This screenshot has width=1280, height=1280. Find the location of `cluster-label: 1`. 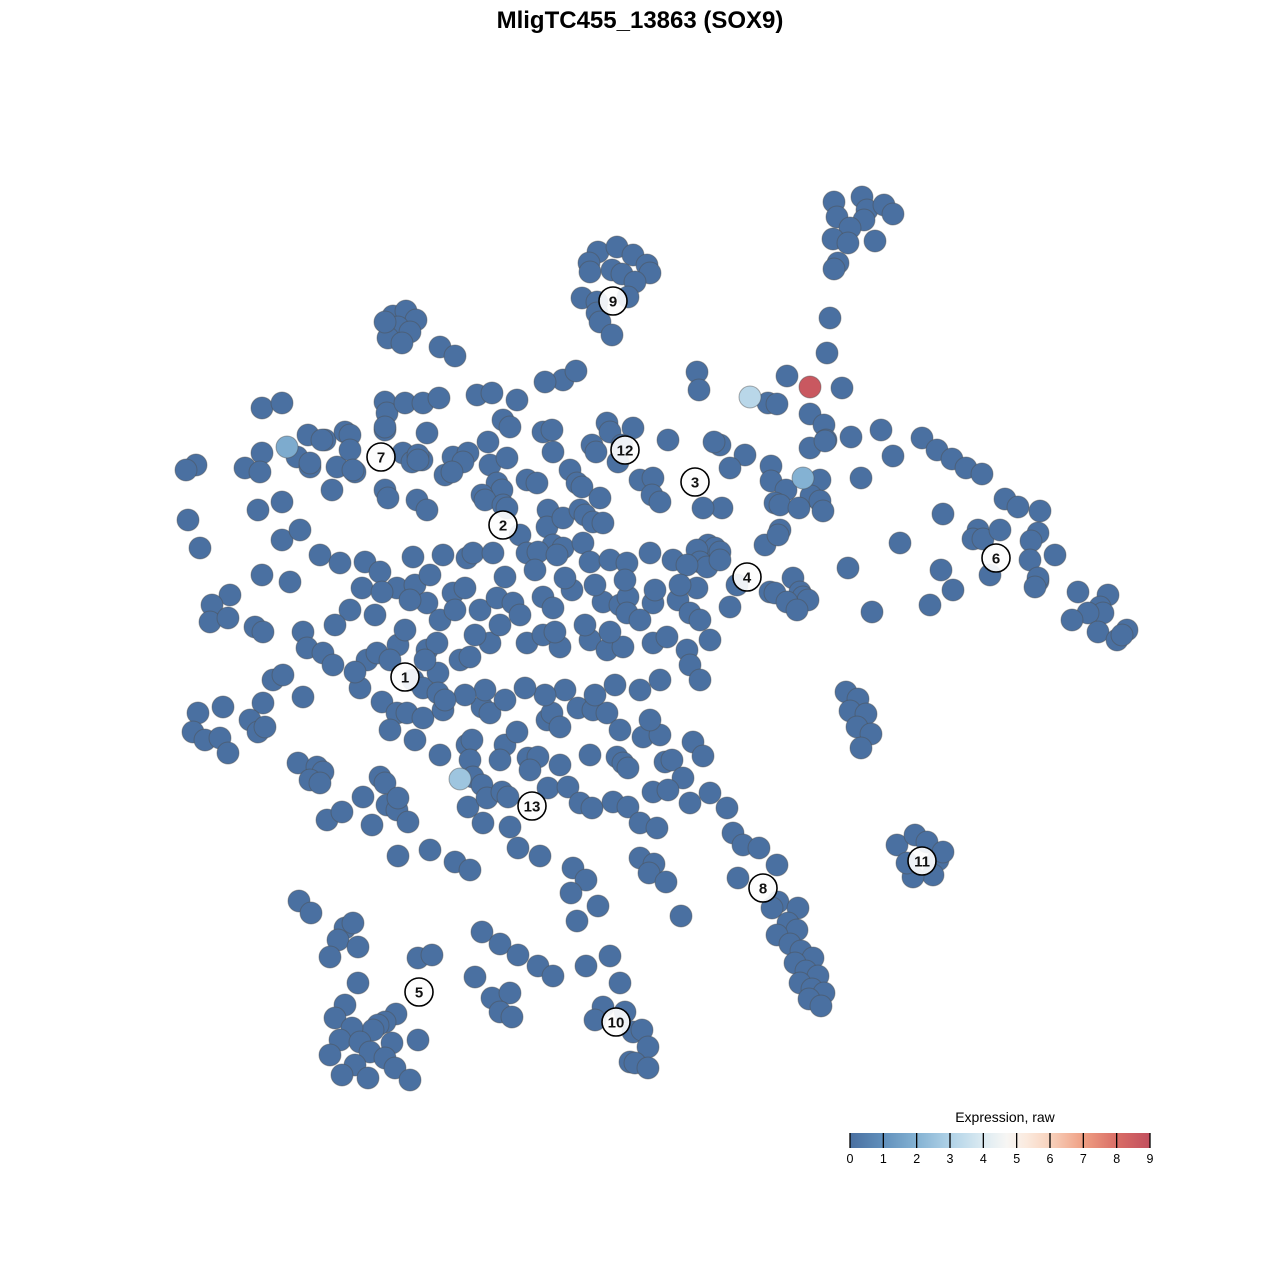

cluster-label: 1 is located at coordinates (405, 677).